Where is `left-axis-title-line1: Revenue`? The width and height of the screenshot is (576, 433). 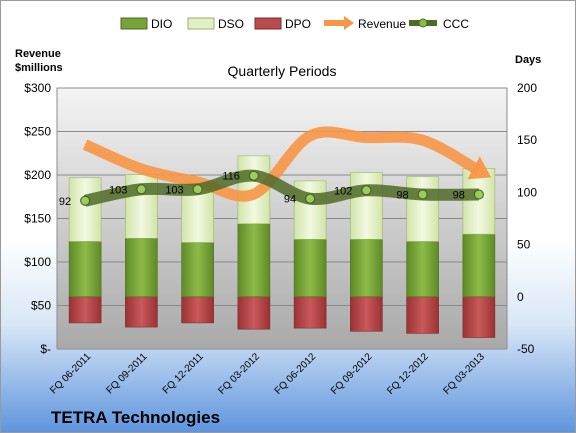 left-axis-title-line1: Revenue is located at coordinates (38, 54).